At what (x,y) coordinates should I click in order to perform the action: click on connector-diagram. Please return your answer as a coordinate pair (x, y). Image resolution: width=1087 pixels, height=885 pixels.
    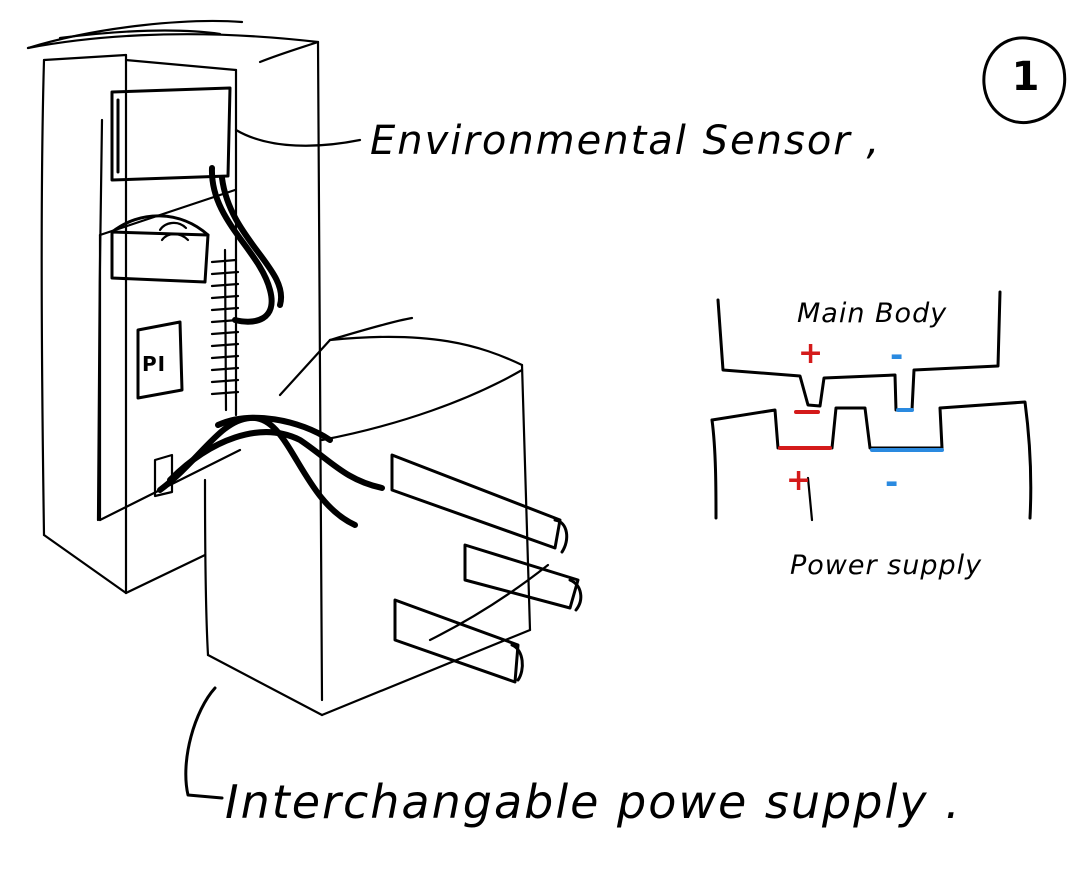
    Looking at the image, I should click on (871, 406).